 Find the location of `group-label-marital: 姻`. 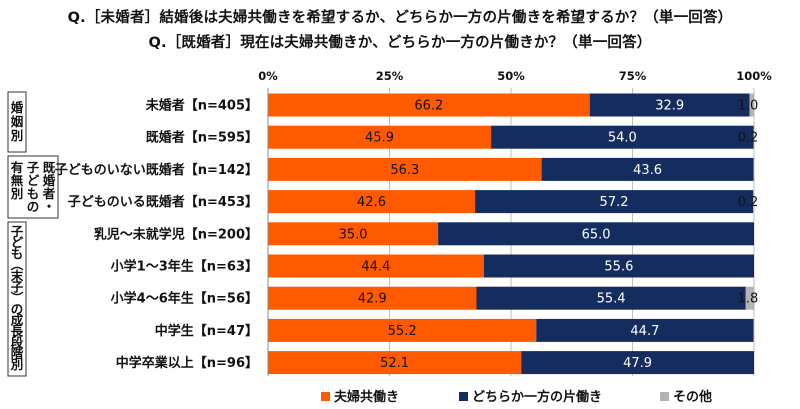

group-label-marital: 姻 is located at coordinates (17, 121).